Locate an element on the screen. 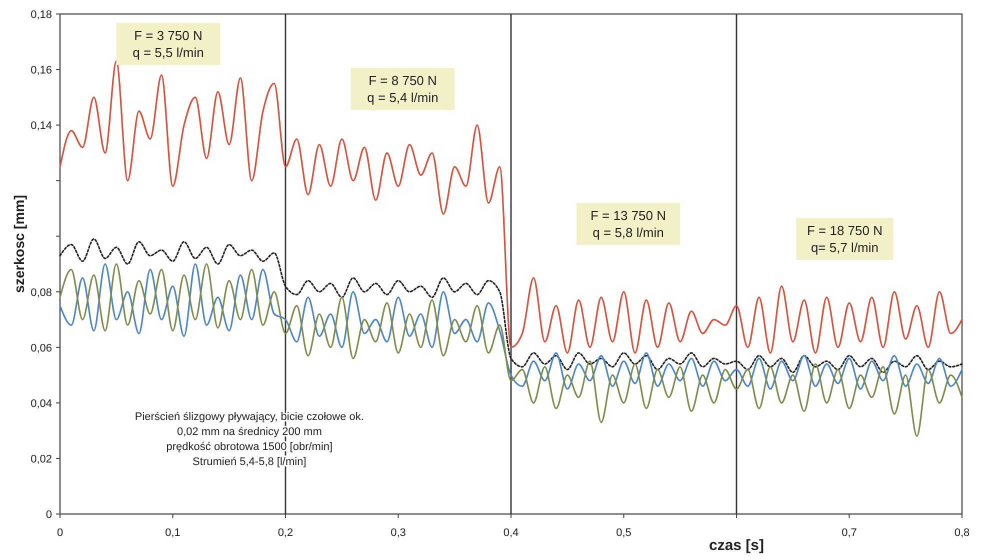  annotation: F = 13 750 N q = 5,8 l/min is located at coordinates (628, 224).